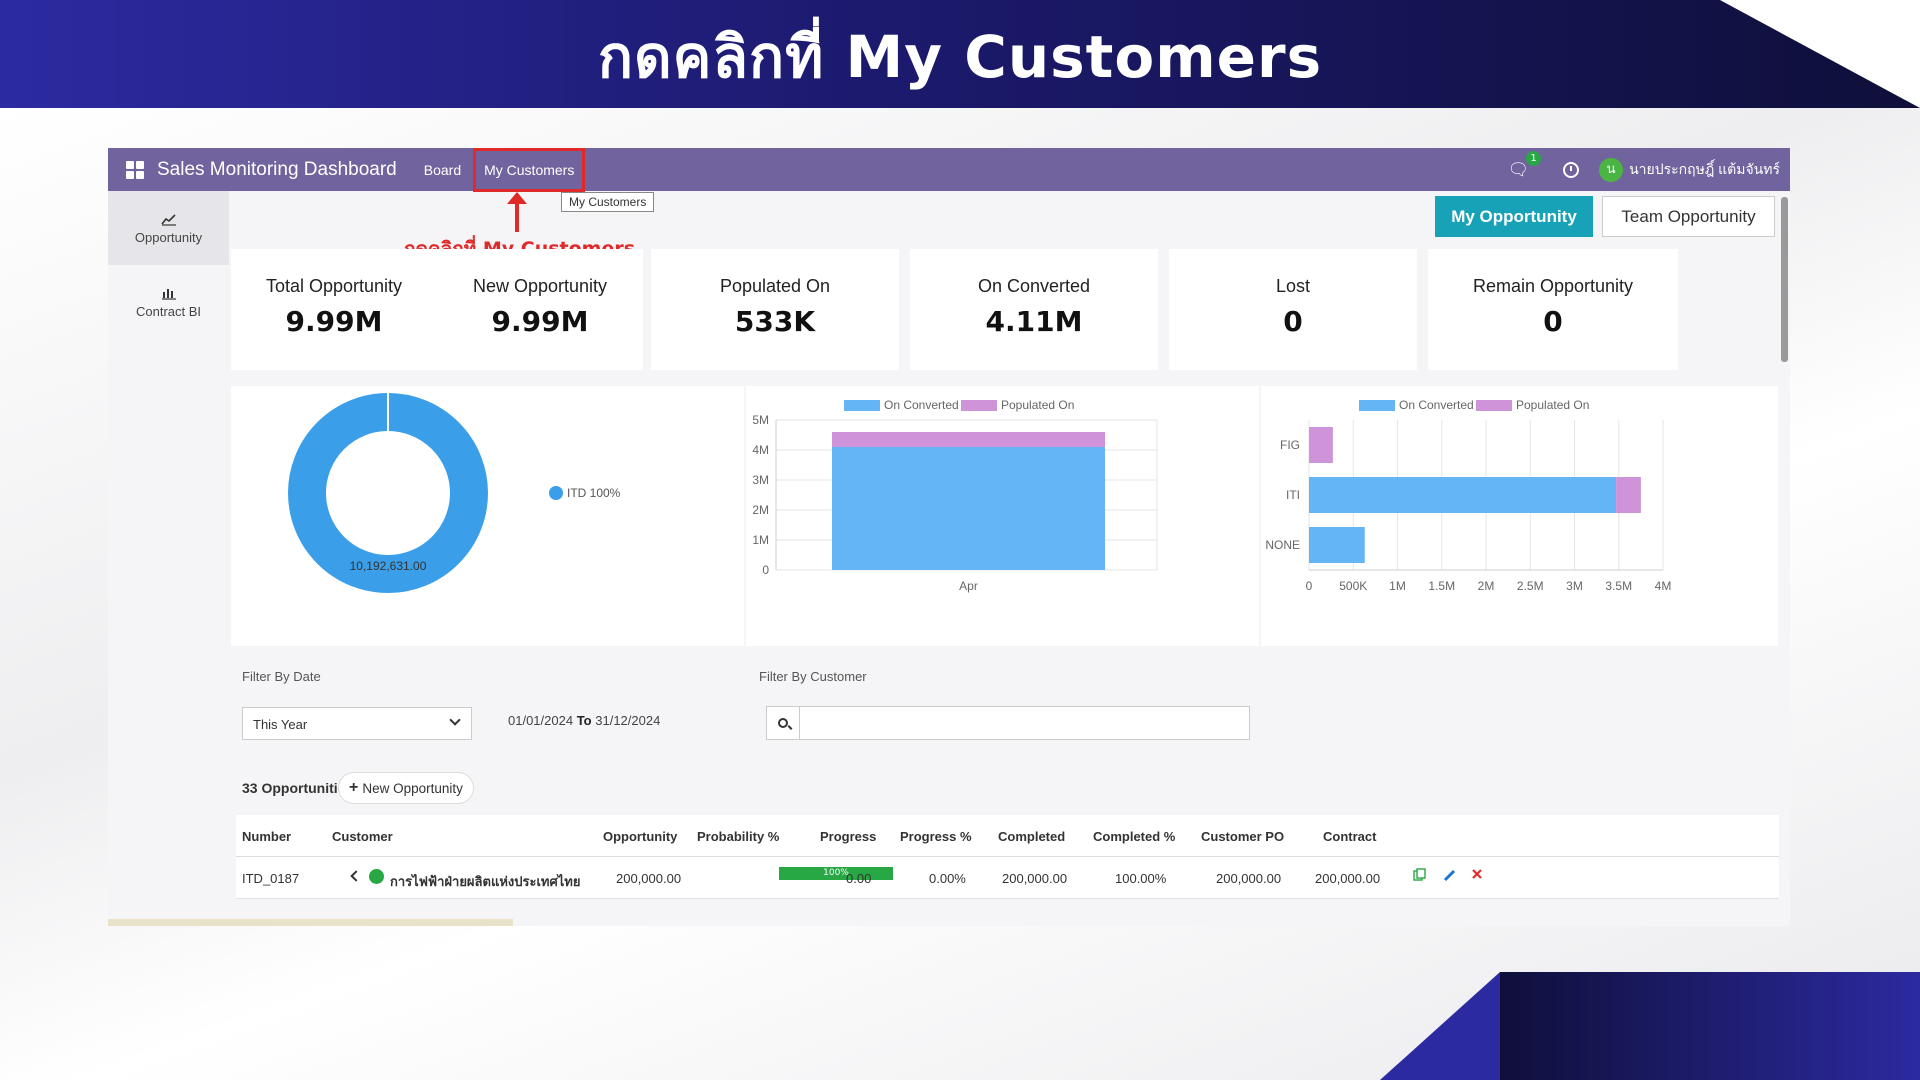 Image resolution: width=1920 pixels, height=1080 pixels. Describe the element at coordinates (455, 720) in the screenshot. I see `chevron-down-icon` at that location.